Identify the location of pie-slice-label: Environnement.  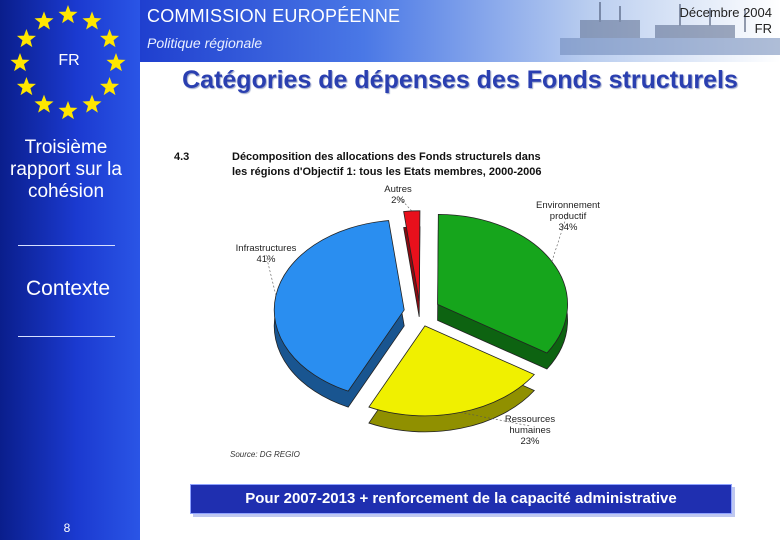
(568, 205).